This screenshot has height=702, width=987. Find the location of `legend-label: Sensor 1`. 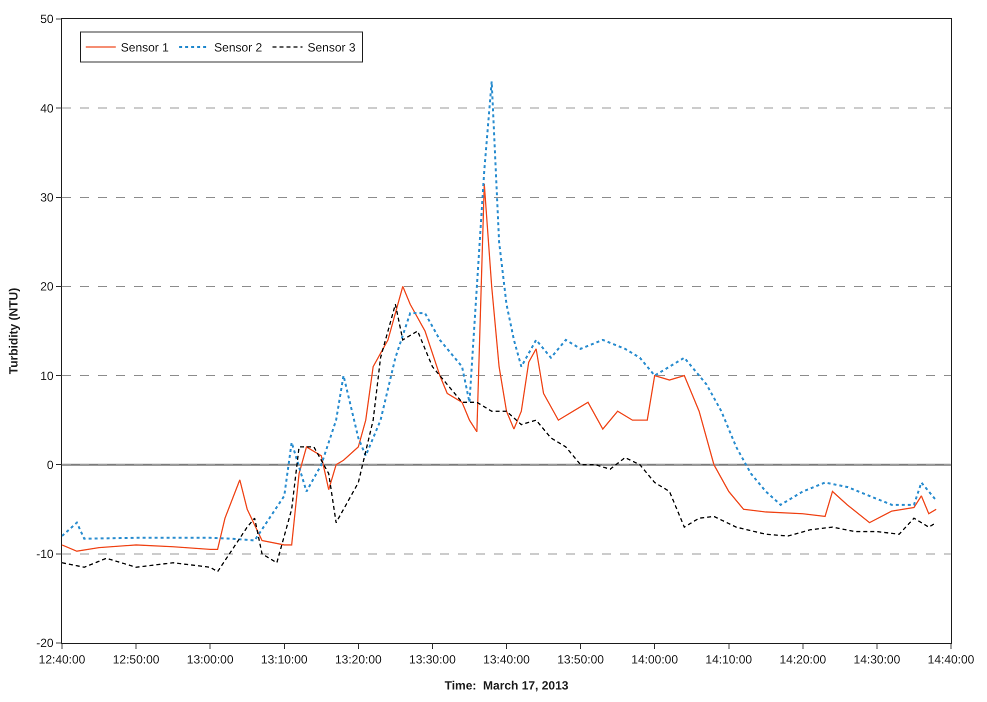

legend-label: Sensor 1 is located at coordinates (145, 47).